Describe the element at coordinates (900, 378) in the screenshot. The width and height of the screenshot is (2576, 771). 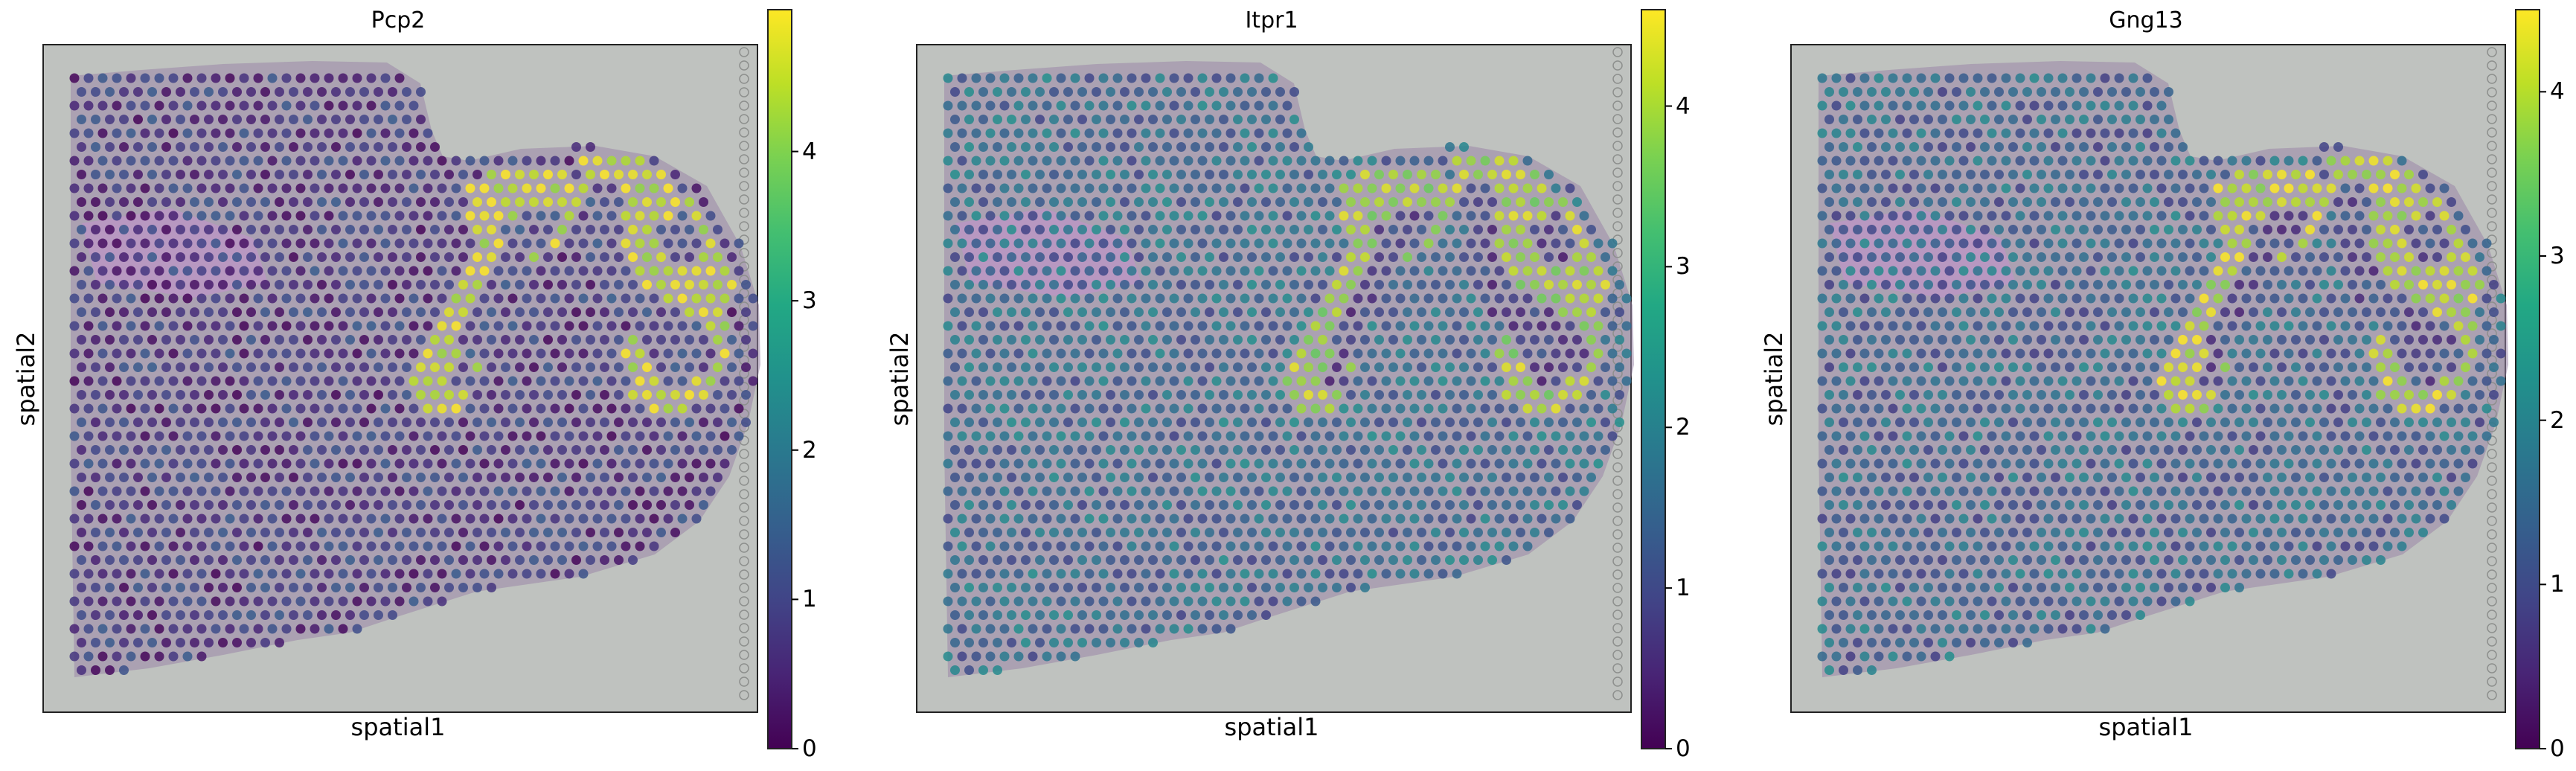
I see `y-axis-label: spatial2` at that location.